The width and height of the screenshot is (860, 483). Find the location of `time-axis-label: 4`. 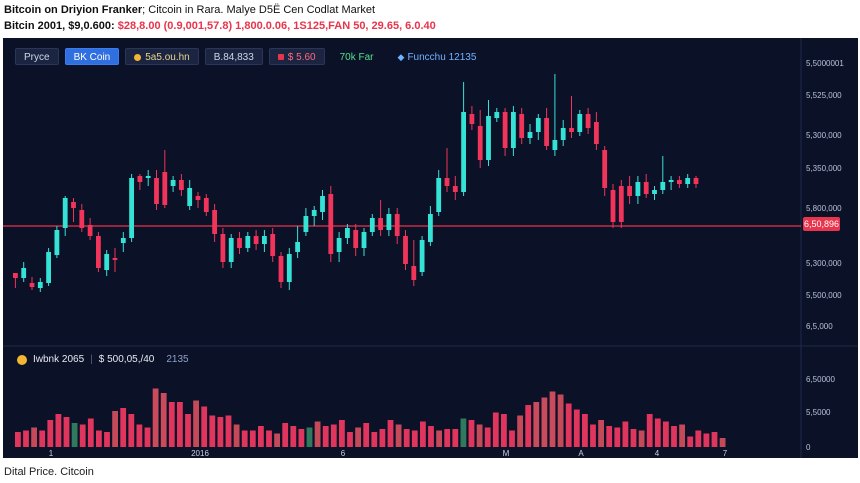

time-axis-label: 4 is located at coordinates (657, 453).